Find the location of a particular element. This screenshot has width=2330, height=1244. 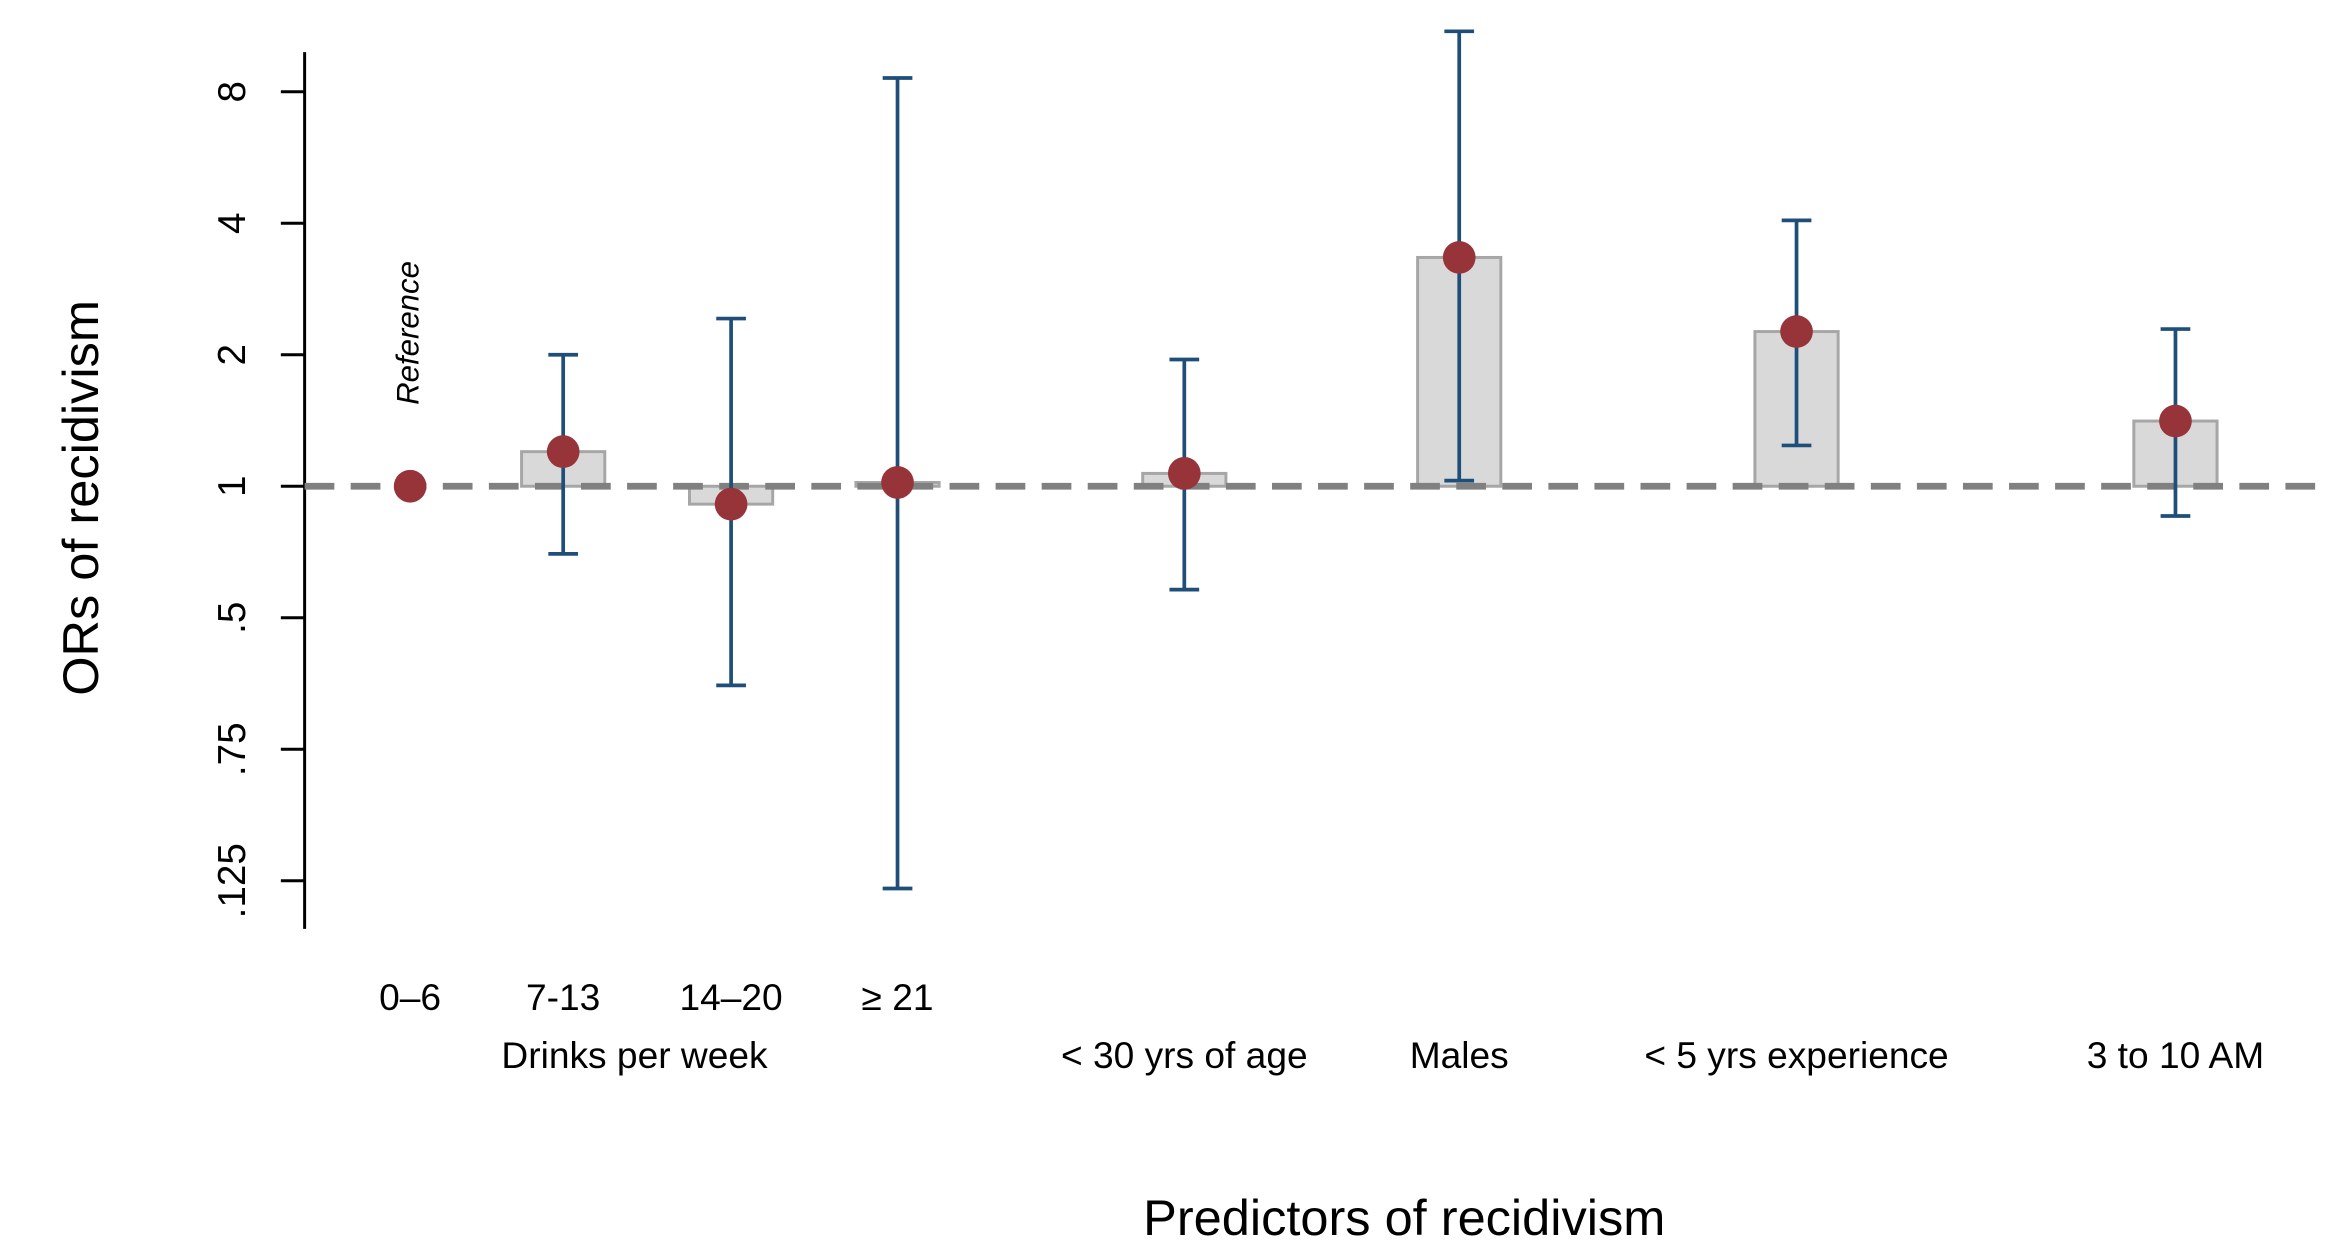

y-tick-label: 4 is located at coordinates (232, 222).